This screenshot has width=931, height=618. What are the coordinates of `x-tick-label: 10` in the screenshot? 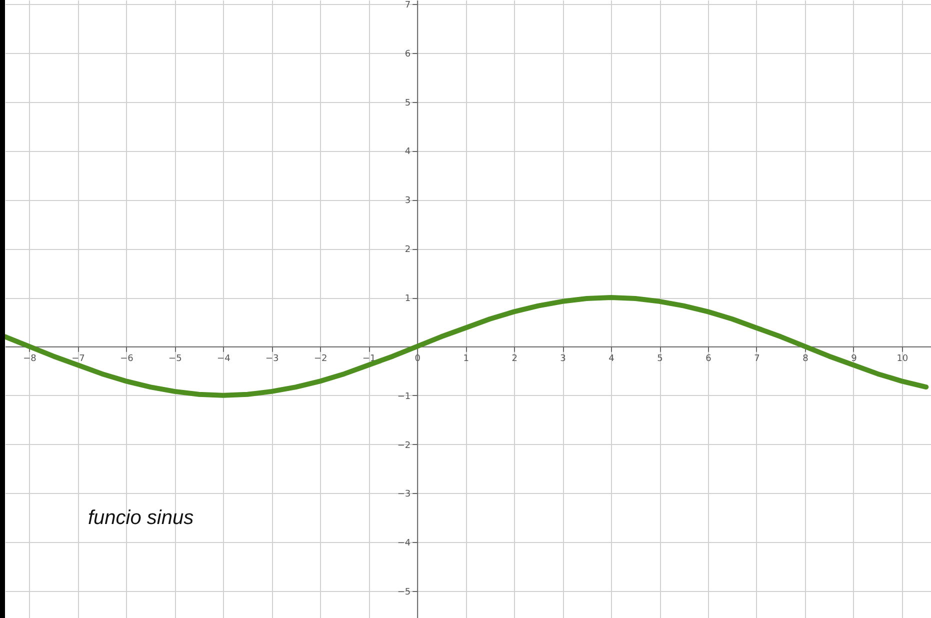 It's located at (902, 359).